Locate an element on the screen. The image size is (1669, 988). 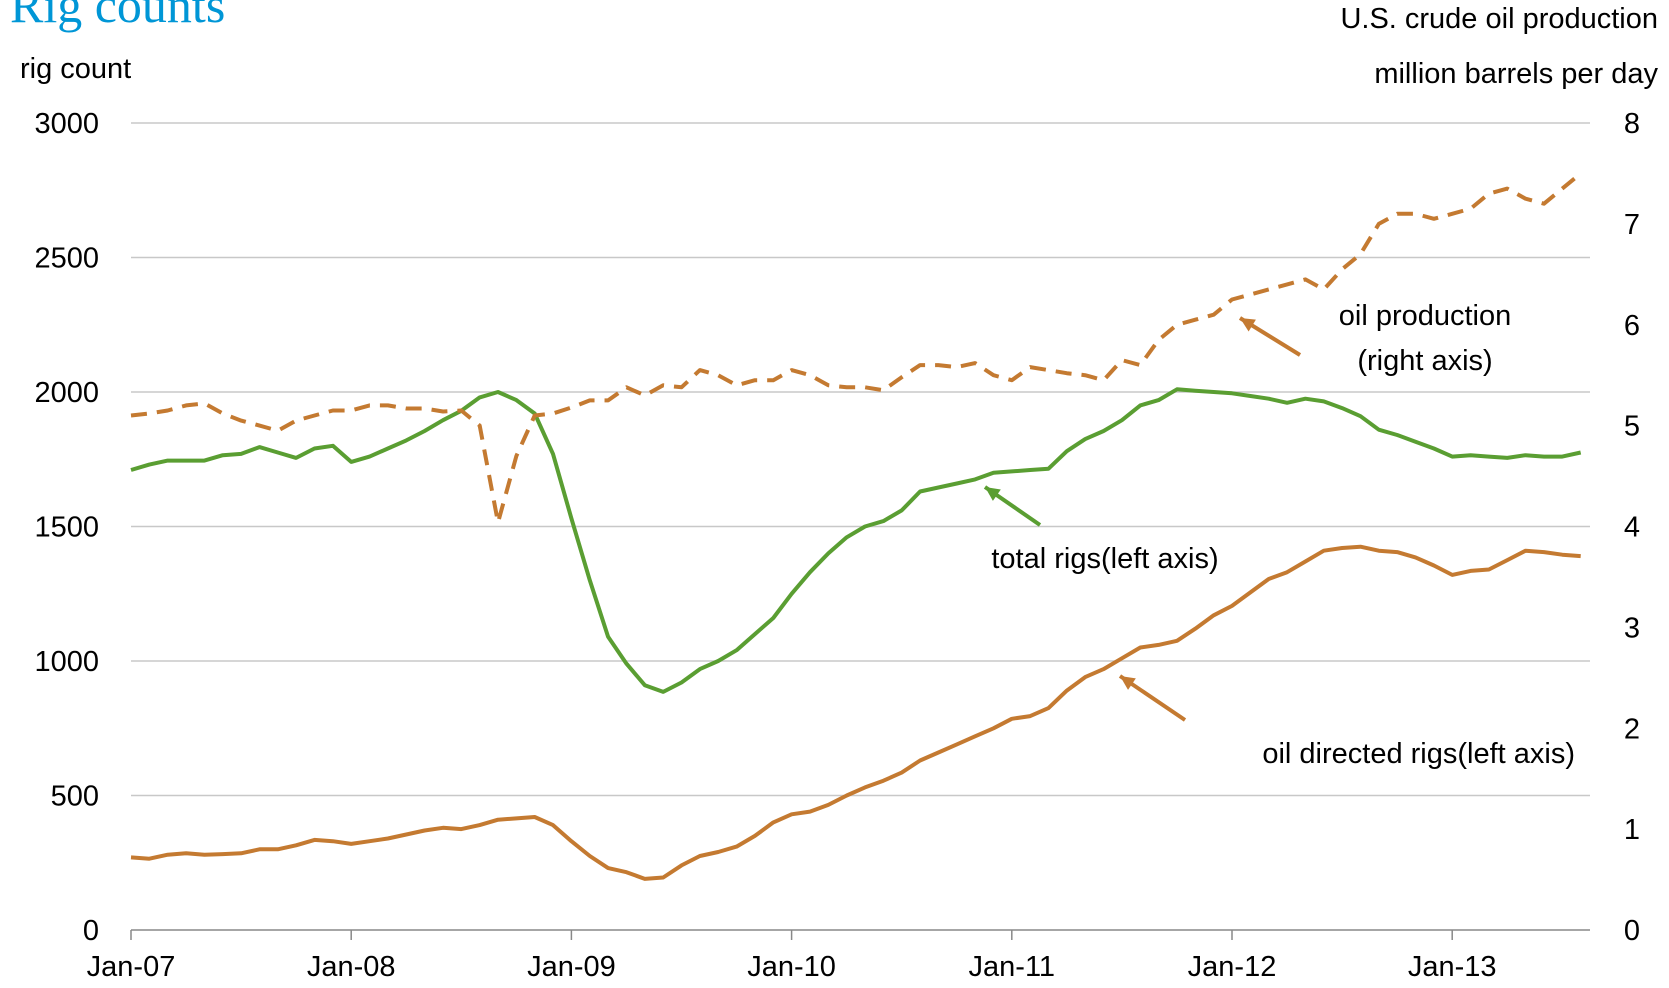
y-axis-label: rig count is located at coordinates (75, 69).